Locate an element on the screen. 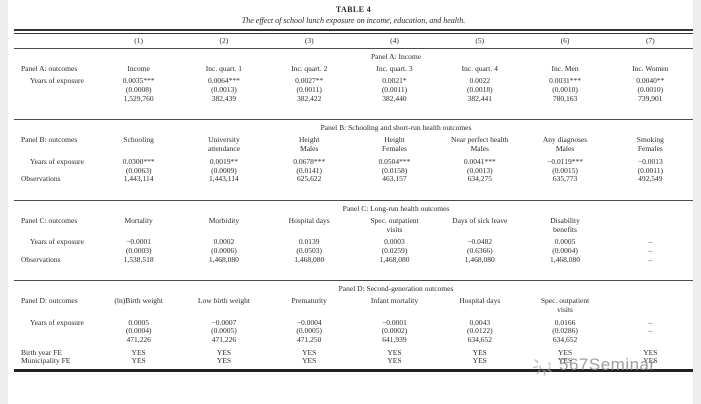 The width and height of the screenshot is (701, 404). table-cell: (4) is located at coordinates (394, 40).